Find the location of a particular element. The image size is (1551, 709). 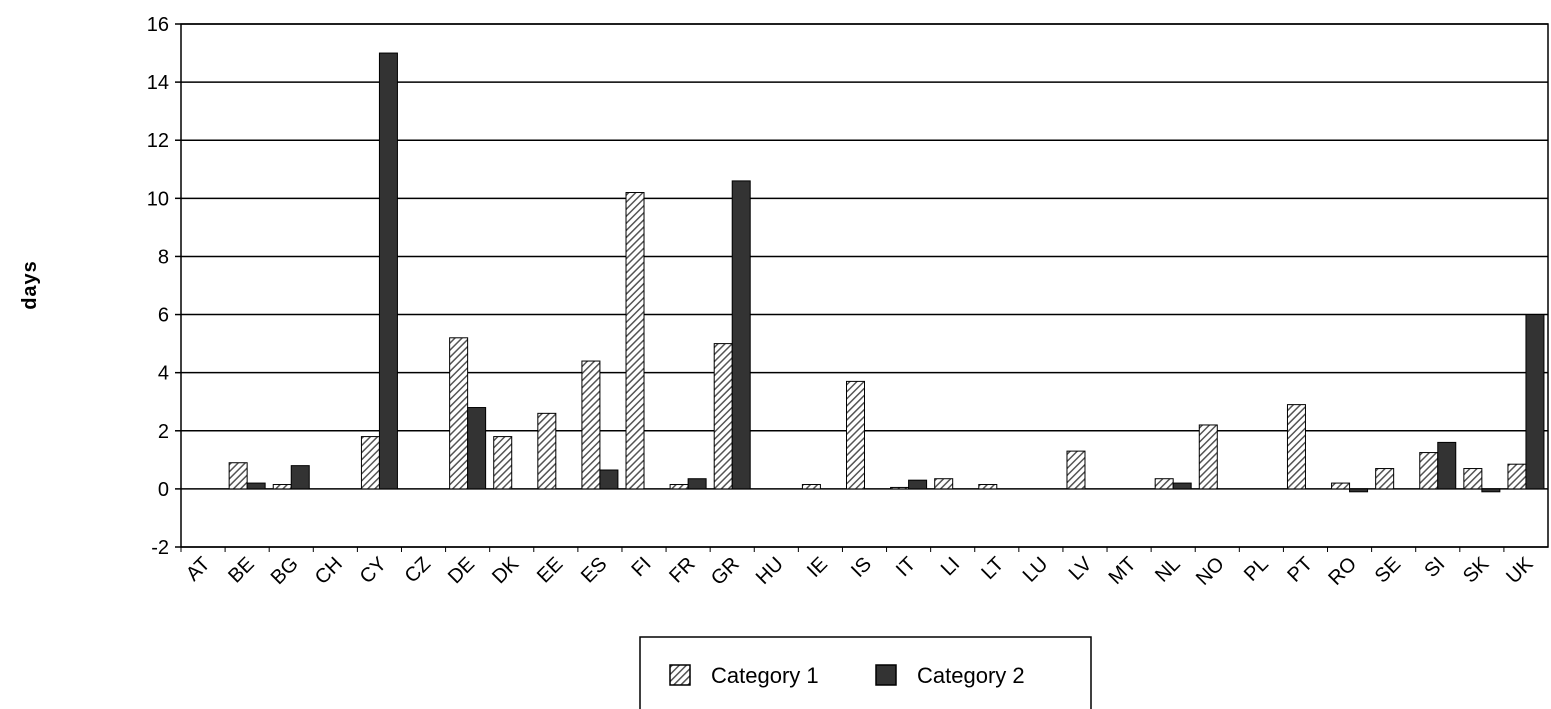

legend: Category 1 Category 2 is located at coordinates (865, 672).